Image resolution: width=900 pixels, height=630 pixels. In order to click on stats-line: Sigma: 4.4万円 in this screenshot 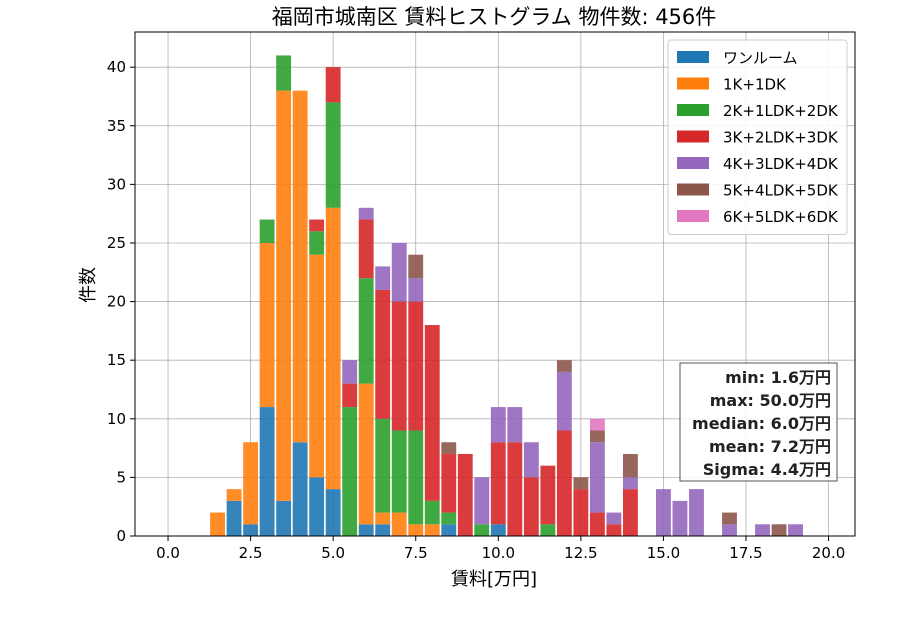, I will do `click(767, 469)`.